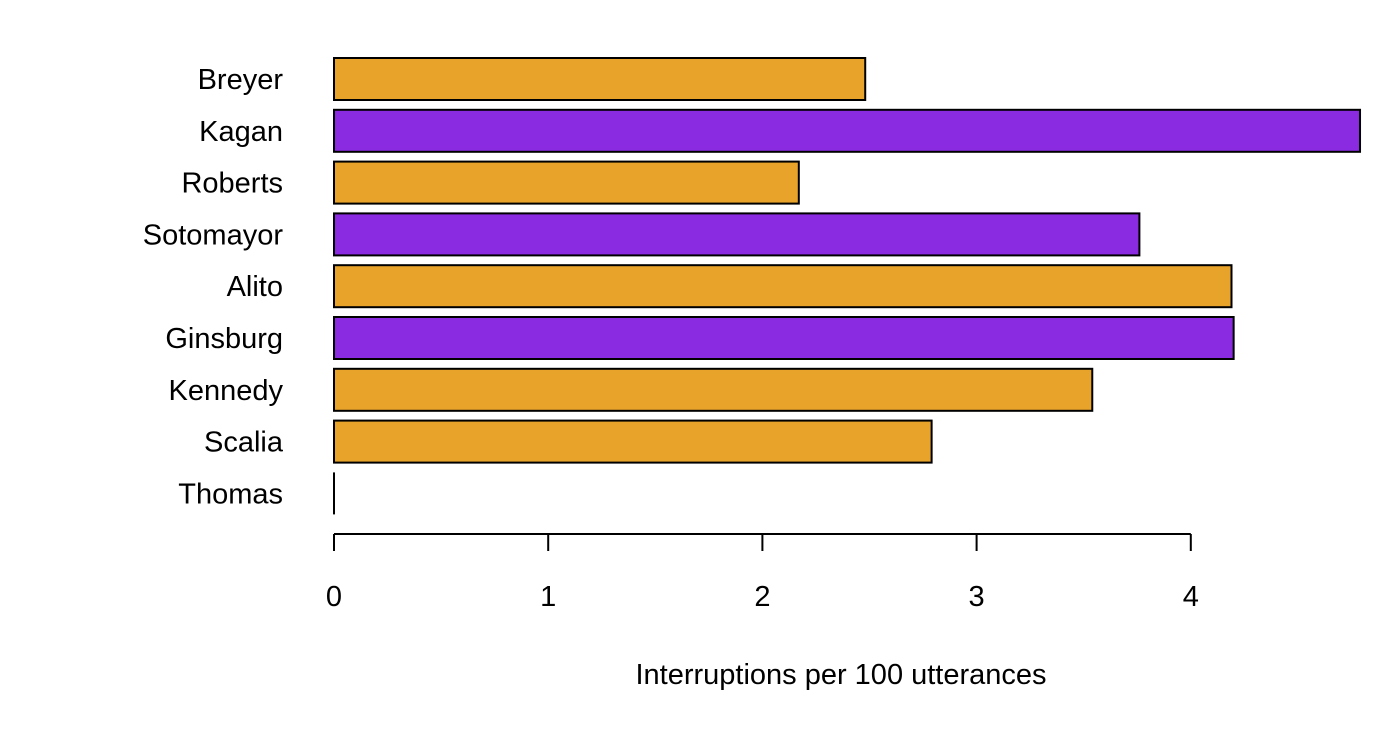 Image resolution: width=1398 pixels, height=745 pixels. Describe the element at coordinates (226, 391) in the screenshot. I see `category-label-kennedy: Kennedy` at that location.